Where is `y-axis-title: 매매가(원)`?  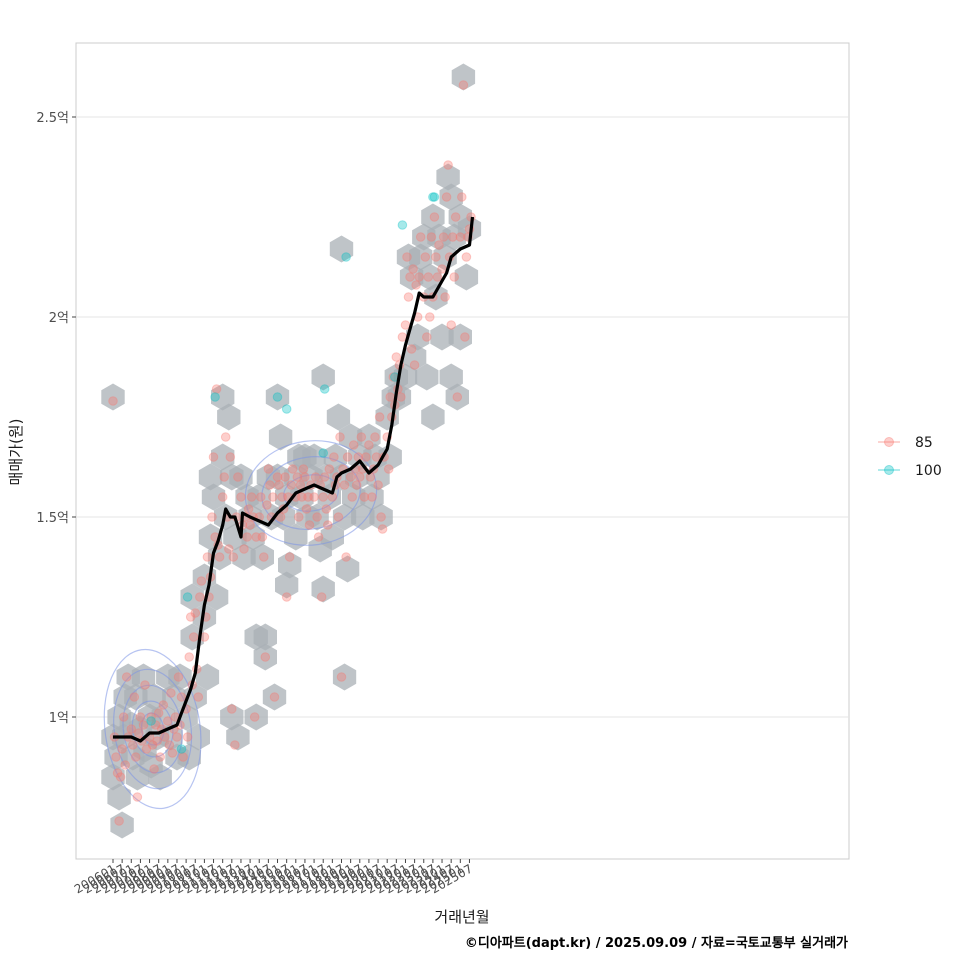 y-axis-title: 매매가(원) is located at coordinates (16, 452).